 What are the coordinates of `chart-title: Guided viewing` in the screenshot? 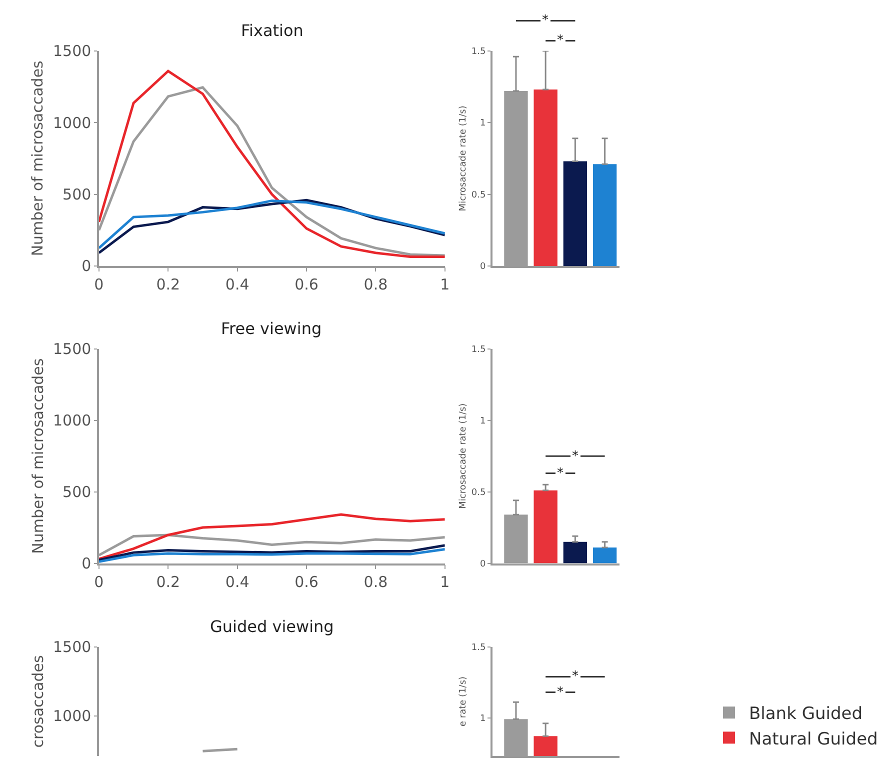 It's located at (272, 626).